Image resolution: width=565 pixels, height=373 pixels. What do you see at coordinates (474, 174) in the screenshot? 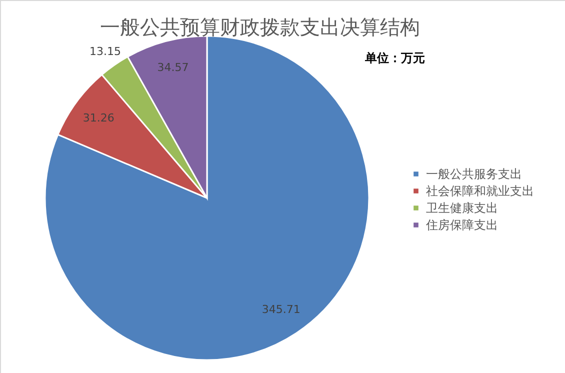
I see `legend-label: 一般公共服务支出` at bounding box center [474, 174].